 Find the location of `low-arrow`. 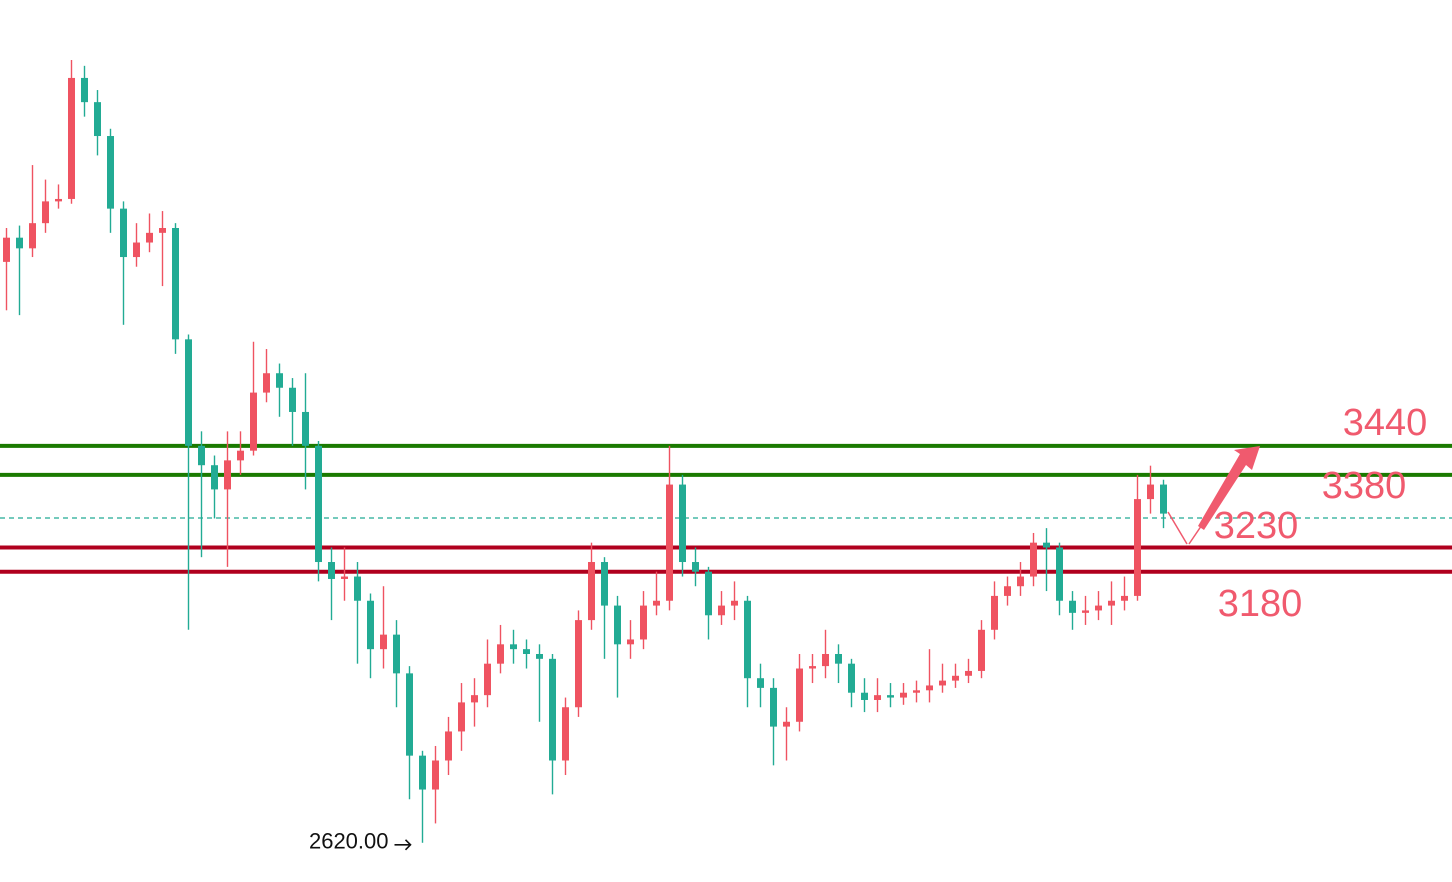

low-arrow is located at coordinates (403, 845).